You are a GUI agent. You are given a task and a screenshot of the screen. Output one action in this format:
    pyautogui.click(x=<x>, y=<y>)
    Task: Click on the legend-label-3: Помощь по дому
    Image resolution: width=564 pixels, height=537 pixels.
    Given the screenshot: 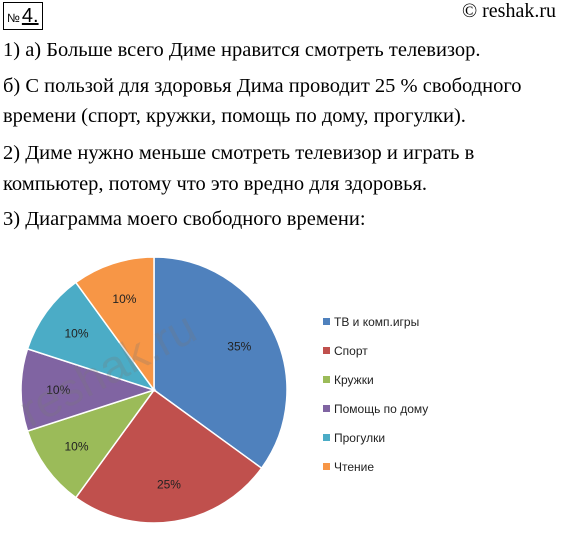 What is the action you would take?
    pyautogui.click(x=381, y=409)
    